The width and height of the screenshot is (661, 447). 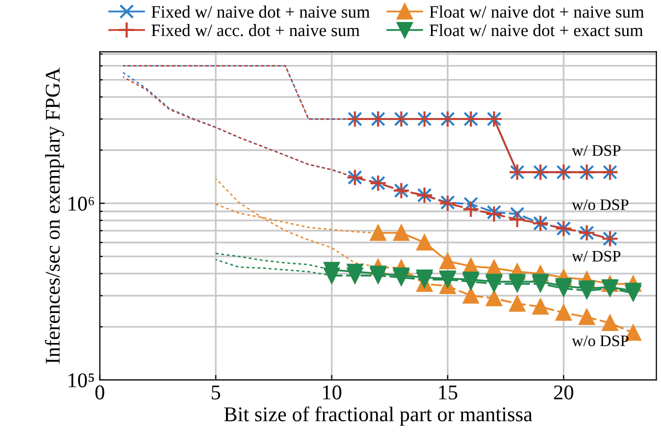 What do you see at coordinates (260, 12) in the screenshot?
I see `legend-label: Fixed w/ naive dot + naive sum` at bounding box center [260, 12].